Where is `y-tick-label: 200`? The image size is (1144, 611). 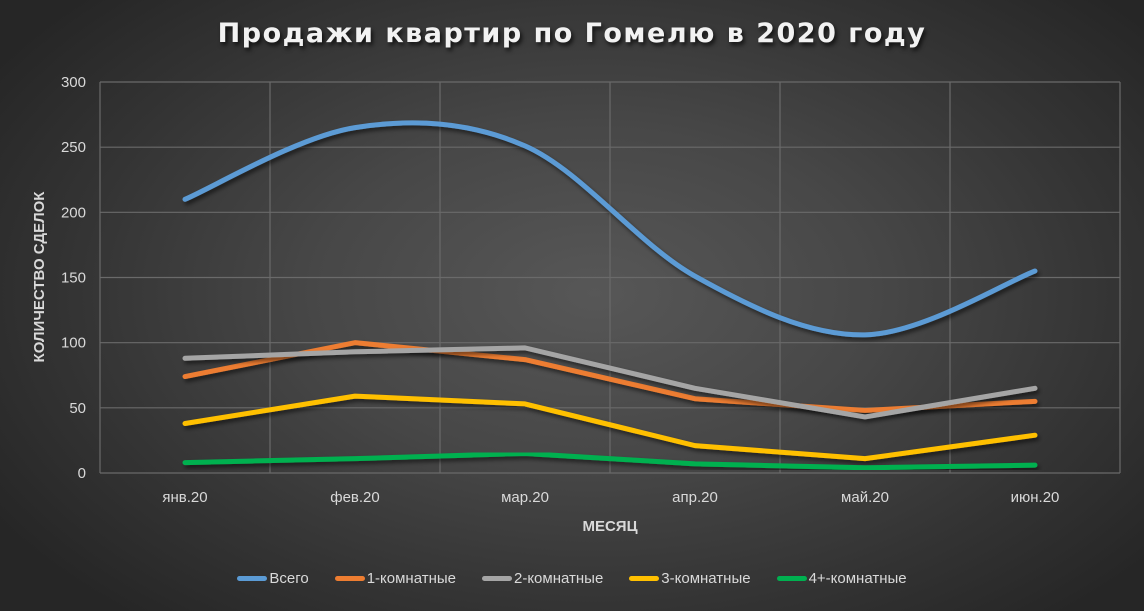
y-tick-label: 200 is located at coordinates (73, 212).